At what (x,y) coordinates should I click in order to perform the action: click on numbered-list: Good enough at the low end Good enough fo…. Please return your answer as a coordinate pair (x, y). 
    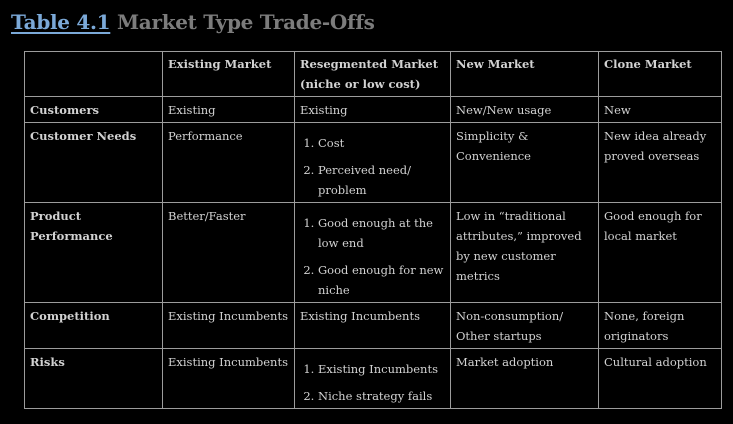
    Looking at the image, I should click on (372, 253).